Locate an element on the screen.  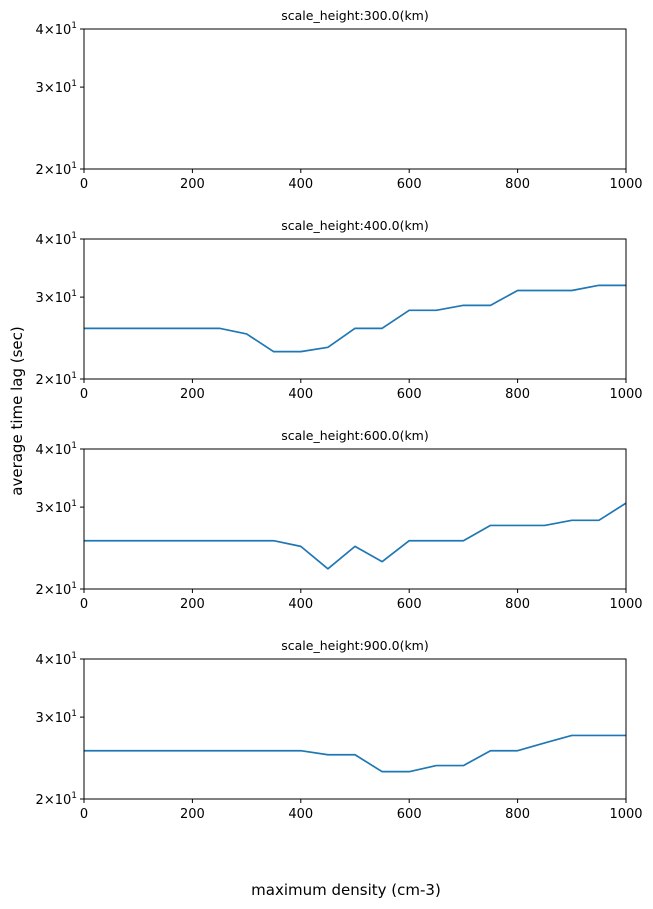
subplot-title: scale_height:300.0(km) is located at coordinates (354, 15).